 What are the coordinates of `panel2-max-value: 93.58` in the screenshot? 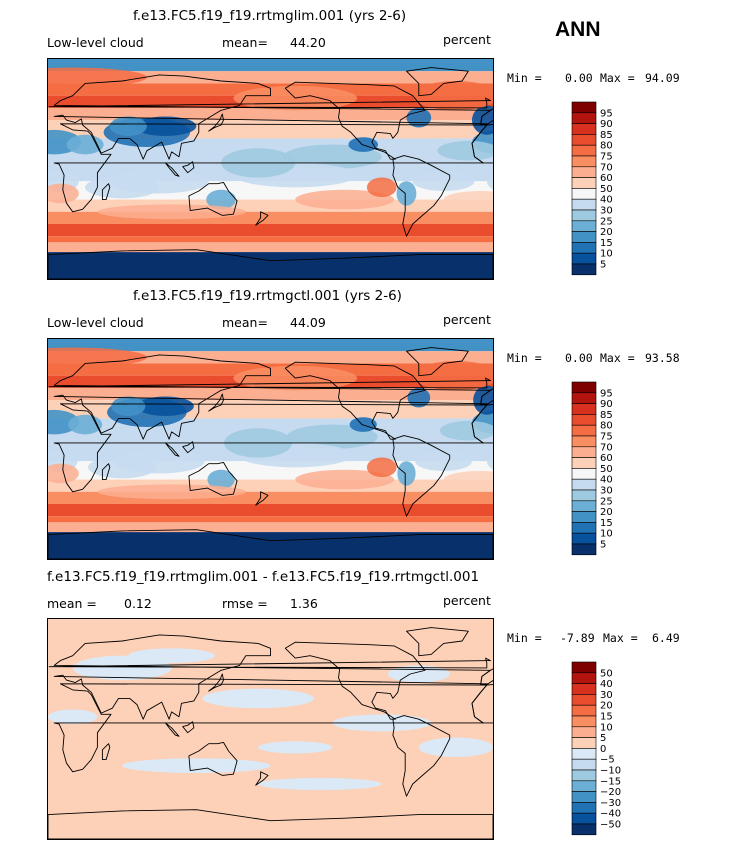 It's located at (662, 358).